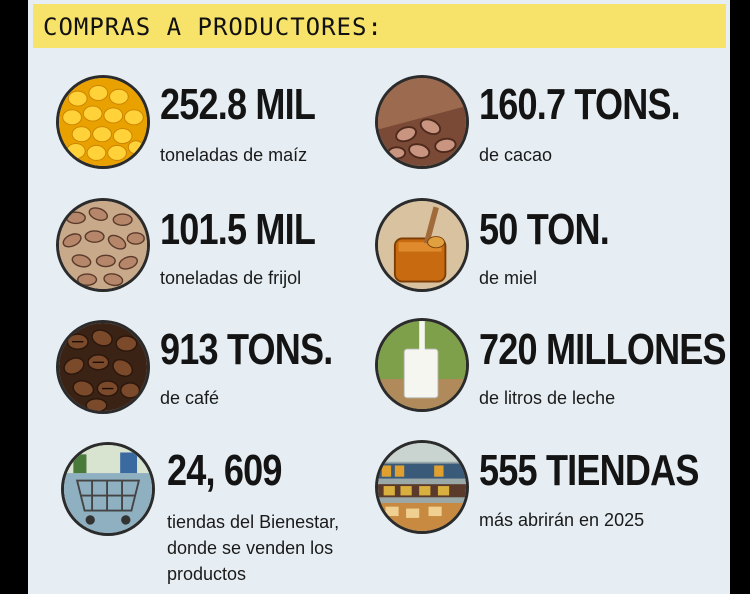 The height and width of the screenshot is (594, 750). I want to click on stat-description: donde se venden los, so click(250, 548).